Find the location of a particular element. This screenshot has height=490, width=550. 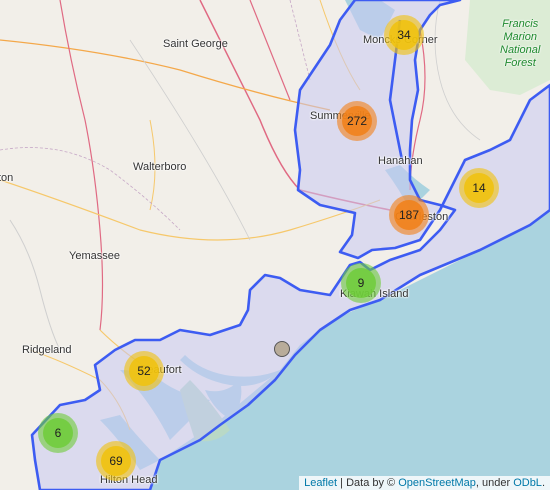

cluster-charleston: 187 is located at coordinates (409, 215).